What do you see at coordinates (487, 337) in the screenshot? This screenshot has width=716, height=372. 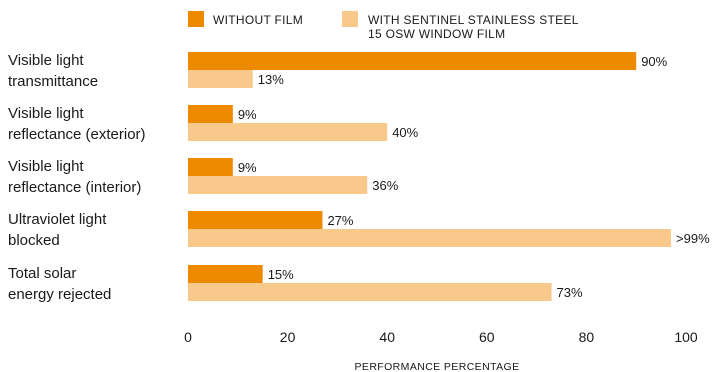 I see `x-tick-label: 60` at bounding box center [487, 337].